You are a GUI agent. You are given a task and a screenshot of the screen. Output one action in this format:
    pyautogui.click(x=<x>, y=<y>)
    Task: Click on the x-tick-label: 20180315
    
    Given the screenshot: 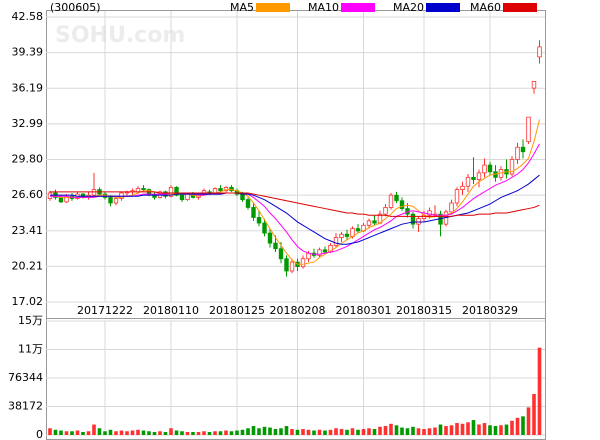 What is the action you would take?
    pyautogui.click(x=424, y=310)
    